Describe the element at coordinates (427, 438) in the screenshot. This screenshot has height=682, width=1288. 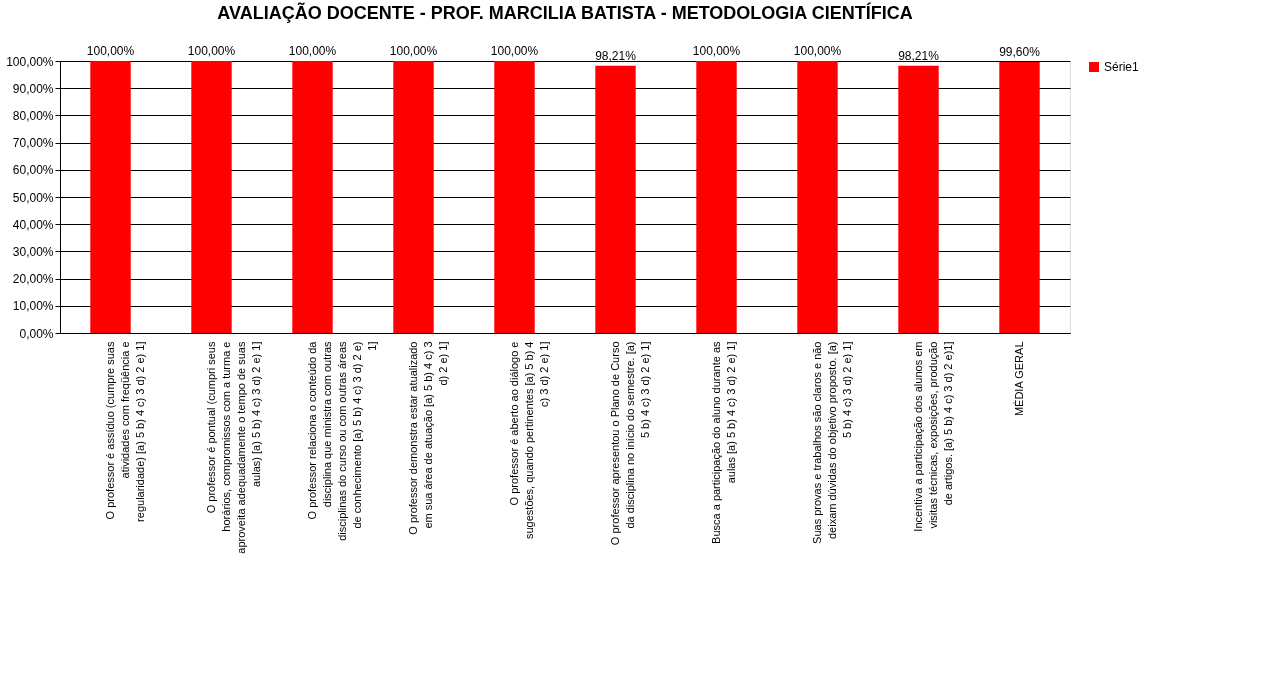
I see `x-tick-label: O professor demonstra estar atualizado em sua área de atuação [a) 5 b) 4 c) 3 d) 2 e) 1]` at that location.